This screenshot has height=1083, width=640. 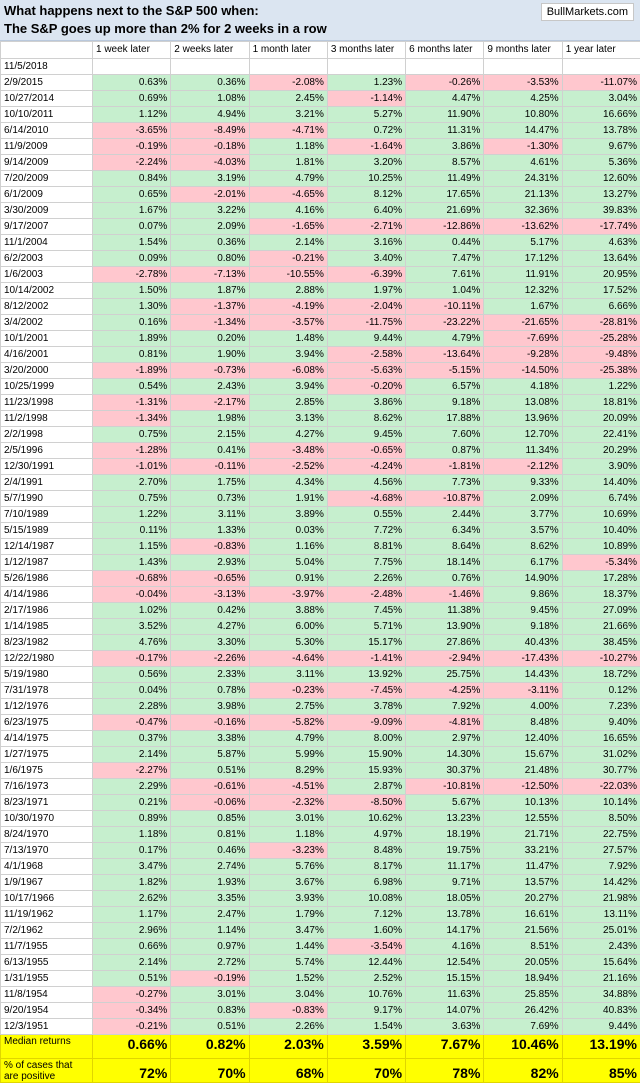 What do you see at coordinates (288, 787) in the screenshot?
I see `return-cell: -4.51%` at bounding box center [288, 787].